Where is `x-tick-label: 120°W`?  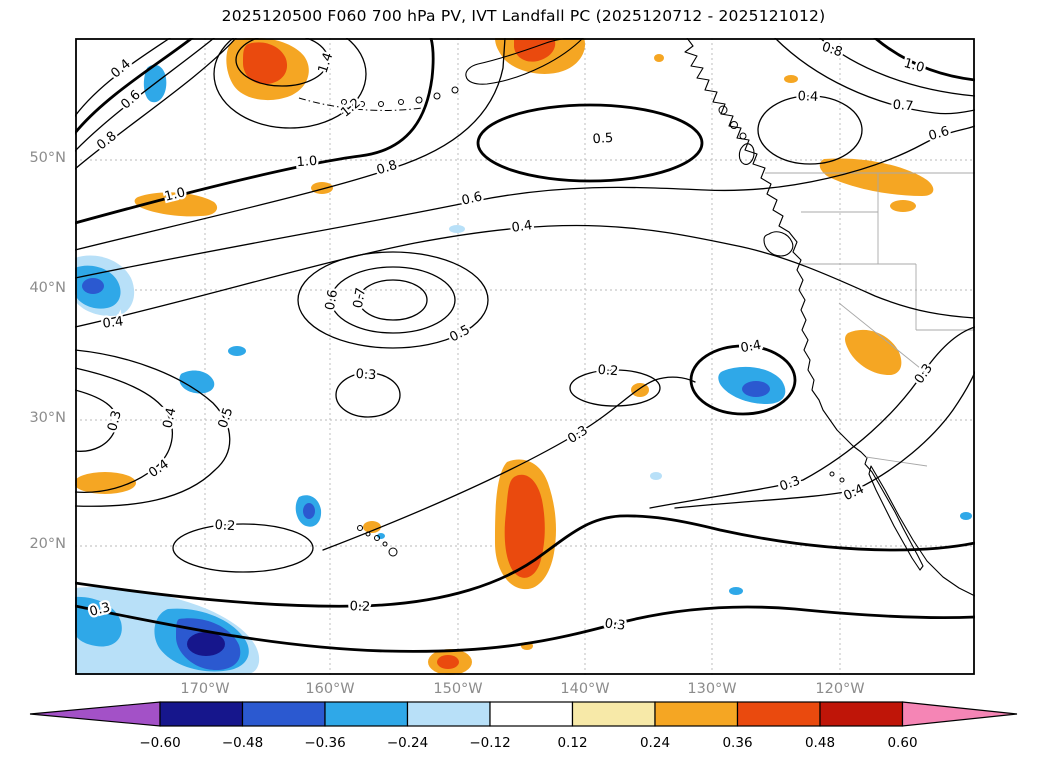 x-tick-label: 120°W is located at coordinates (840, 689).